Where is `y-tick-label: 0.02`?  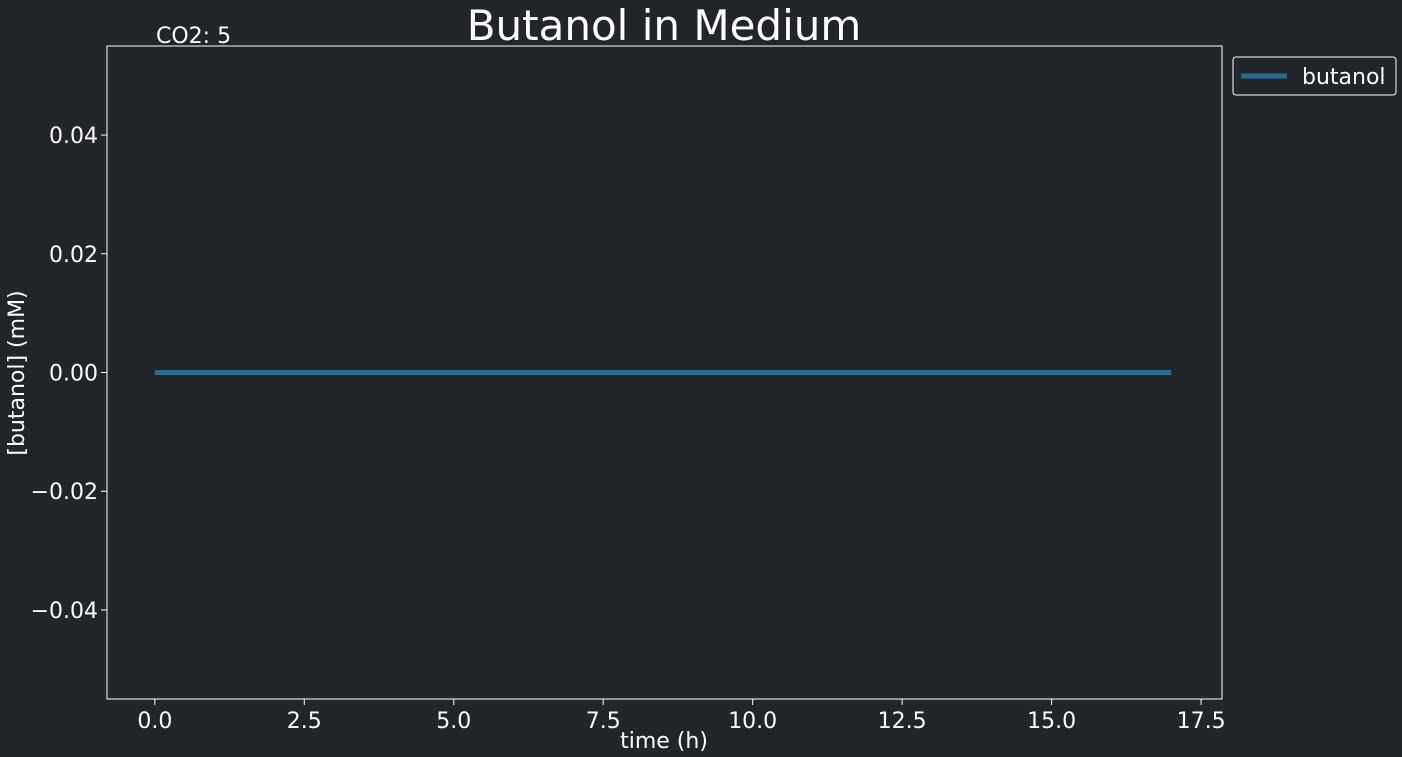
y-tick-label: 0.02 is located at coordinates (73, 255).